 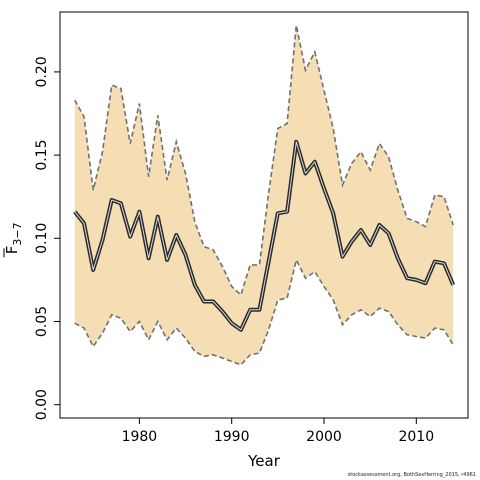 What do you see at coordinates (264, 461) in the screenshot?
I see `x-axis-label: Year` at bounding box center [264, 461].